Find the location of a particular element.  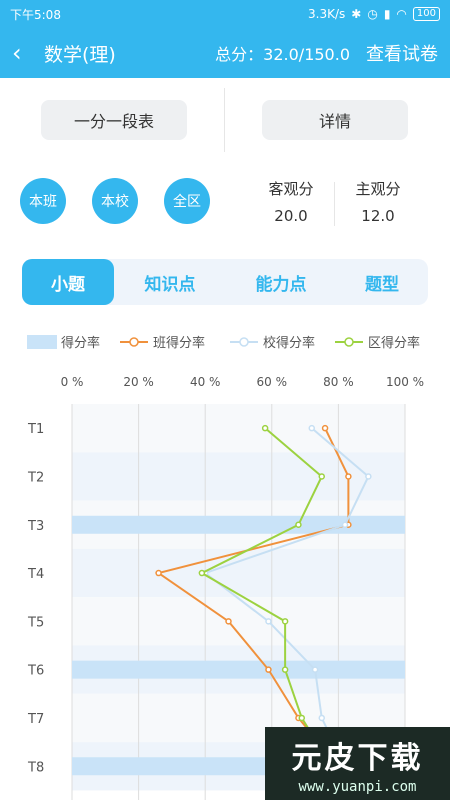

y-tick-label: T2 is located at coordinates (35, 477).